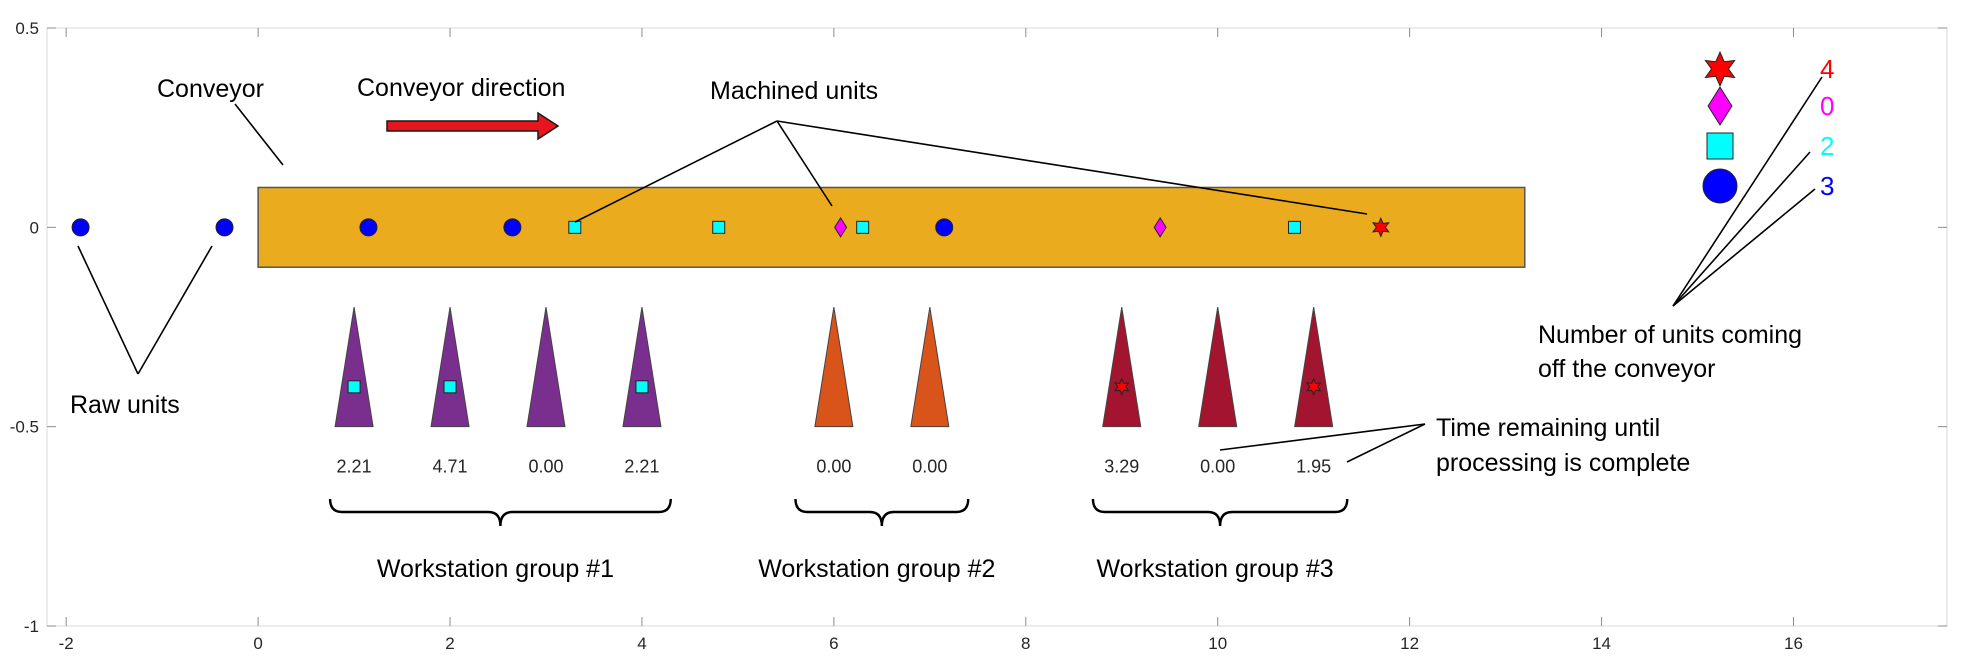  I want to click on x-tick-label: 12, so click(1409, 643).